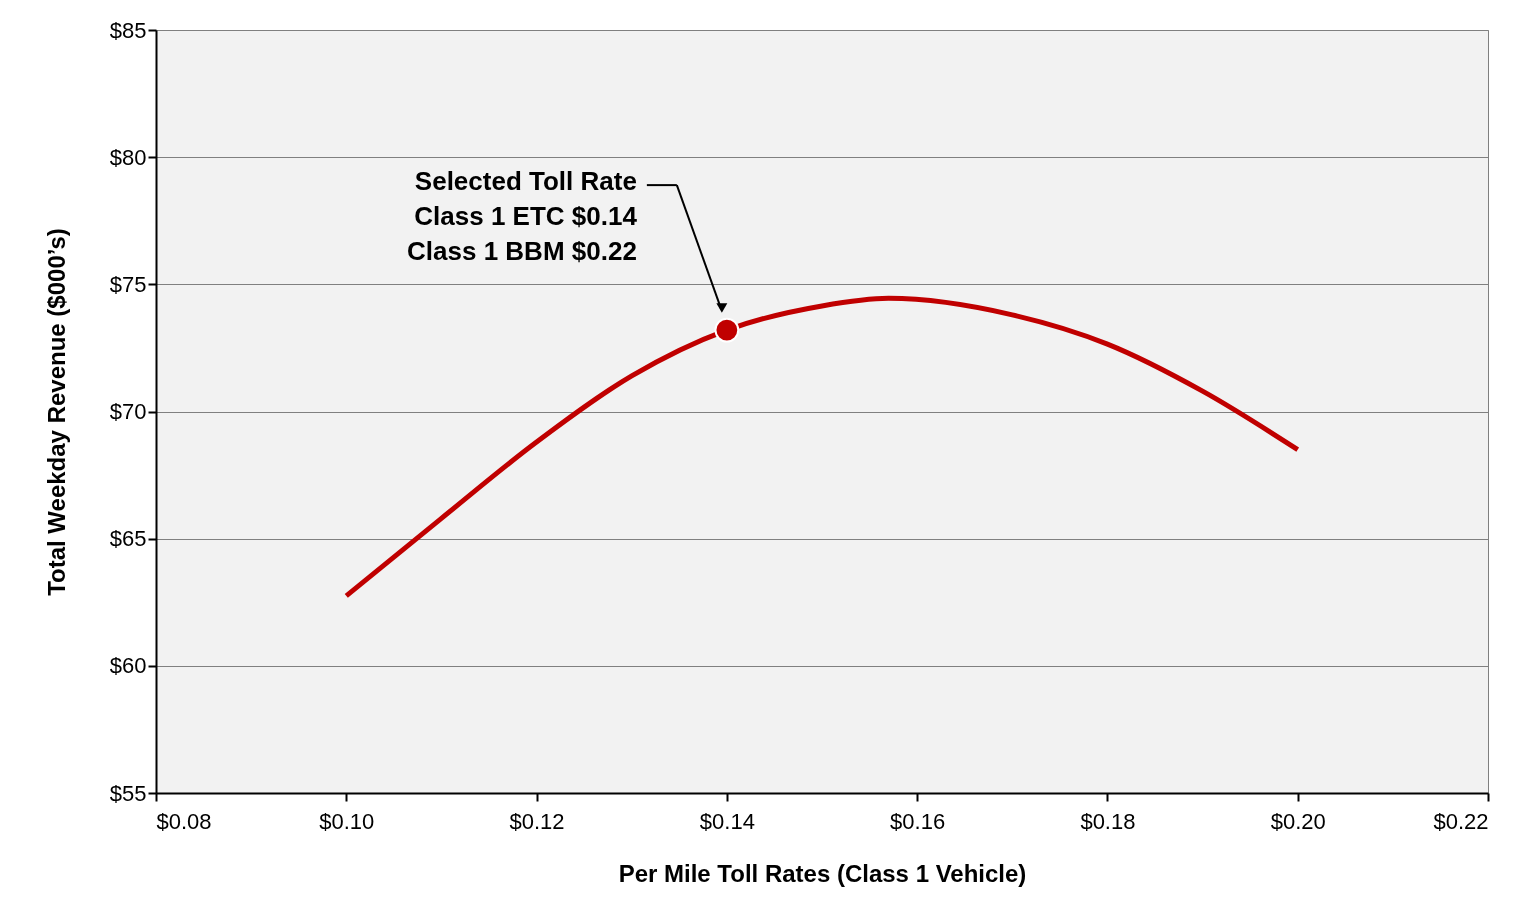 This screenshot has height=904, width=1539. Describe the element at coordinates (727, 821) in the screenshot. I see `x-tick-label: $0.14` at that location.